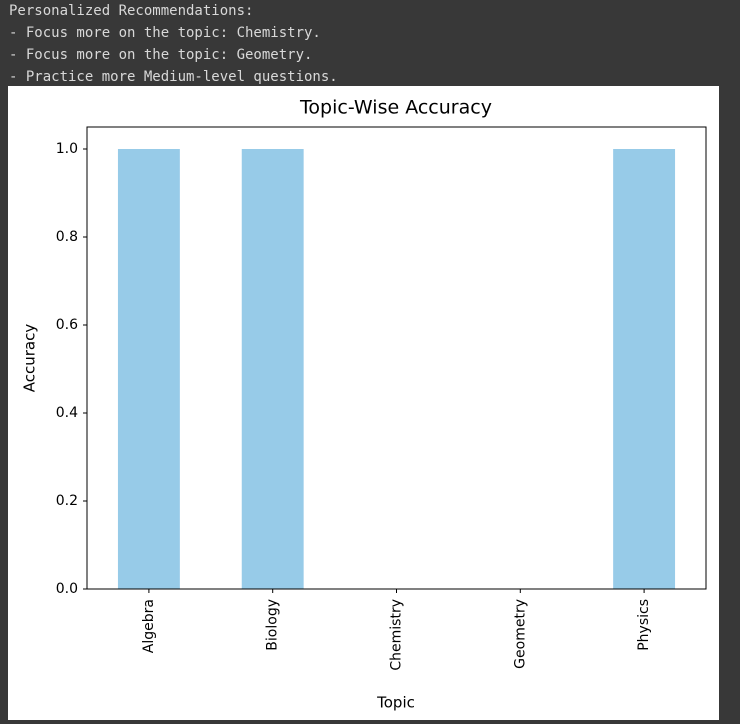 This screenshot has height=724, width=740. Describe the element at coordinates (67, 589) in the screenshot. I see `y-tick-label: 0.0` at that location.